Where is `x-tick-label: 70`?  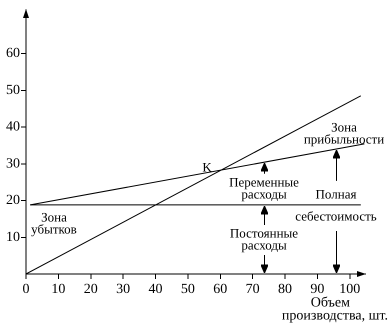 x-tick-label: 70 is located at coordinates (253, 290).